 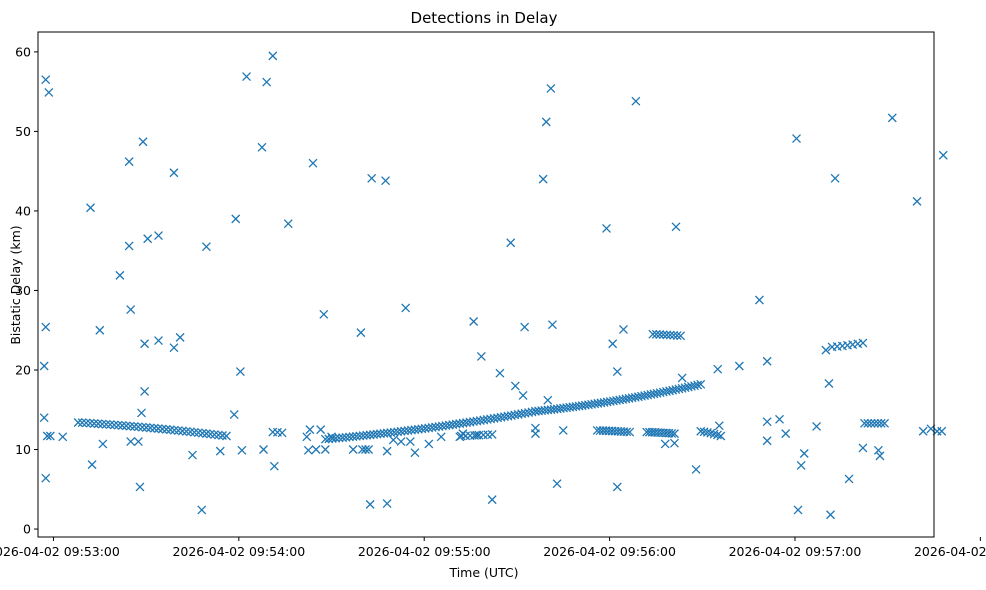 I want to click on x-tick-label: 2026-04-02 09:54:00, so click(x=238, y=551).